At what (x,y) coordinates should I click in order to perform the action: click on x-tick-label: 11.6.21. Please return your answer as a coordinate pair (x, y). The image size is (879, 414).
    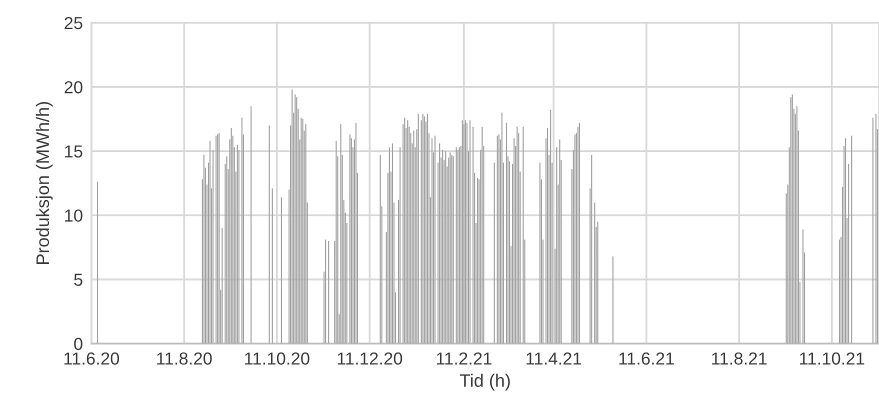
    Looking at the image, I should click on (646, 358).